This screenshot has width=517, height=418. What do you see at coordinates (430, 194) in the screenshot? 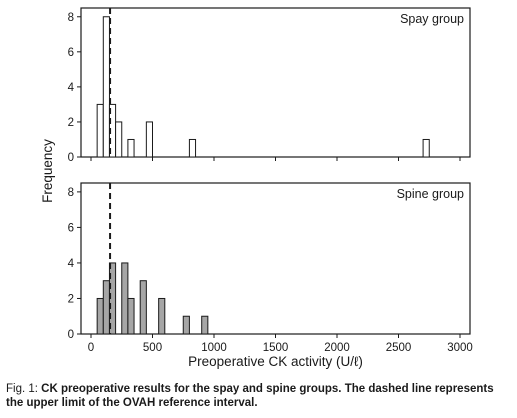
I see `panel-label: Spine group` at bounding box center [430, 194].